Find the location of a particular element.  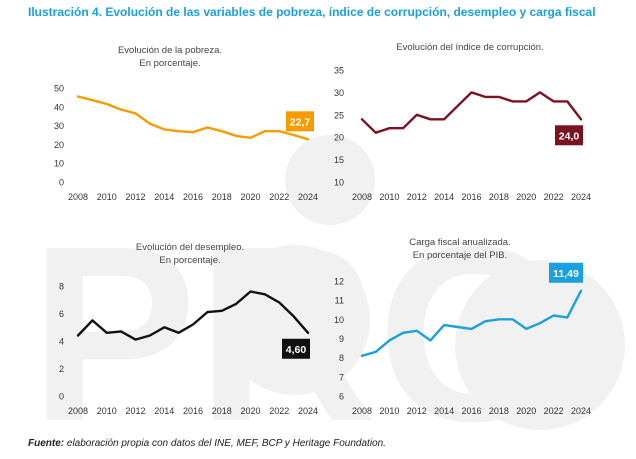

last-value-label: 24,0 is located at coordinates (569, 136).